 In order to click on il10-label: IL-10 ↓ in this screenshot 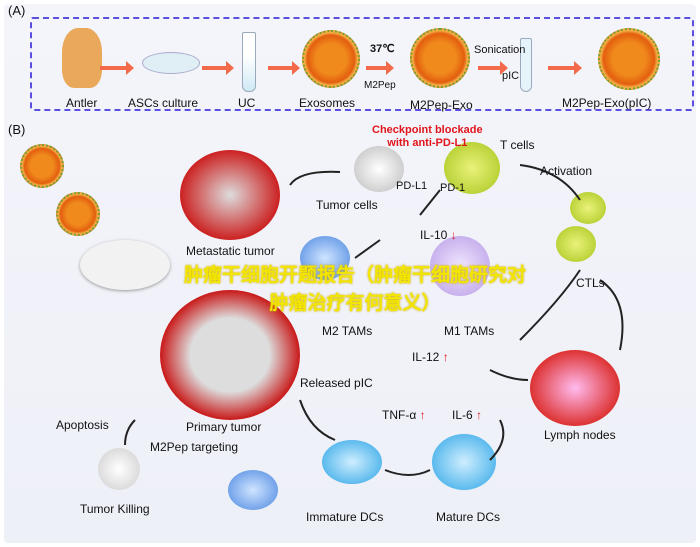, I will do `click(438, 235)`.